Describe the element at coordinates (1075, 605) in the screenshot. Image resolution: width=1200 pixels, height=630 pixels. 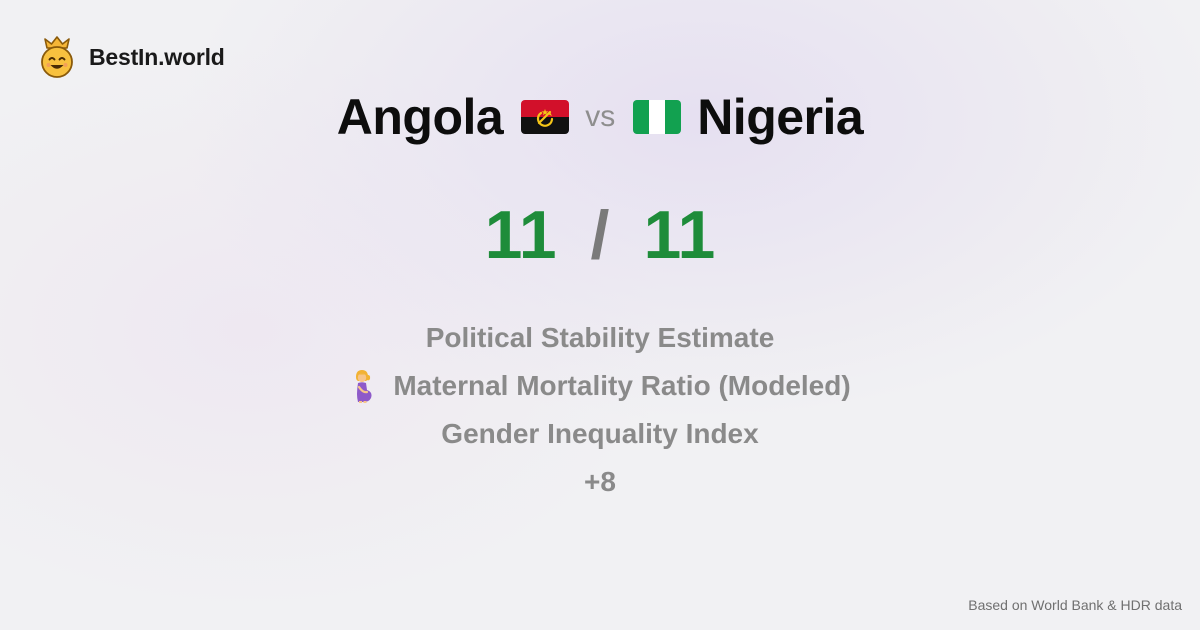
I see `data-source-note: Based on World Bank & HDR data` at that location.